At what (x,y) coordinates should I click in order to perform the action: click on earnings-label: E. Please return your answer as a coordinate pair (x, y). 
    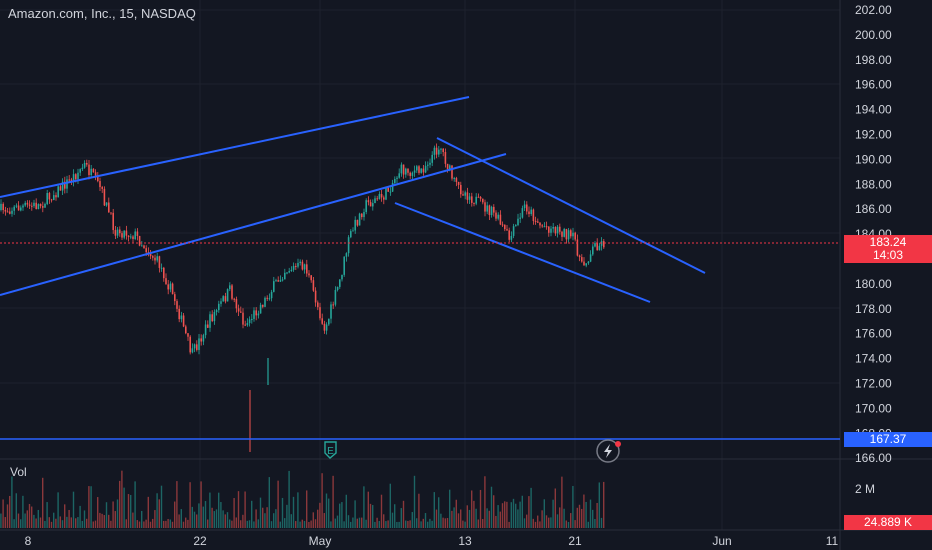
    Looking at the image, I should click on (330, 451).